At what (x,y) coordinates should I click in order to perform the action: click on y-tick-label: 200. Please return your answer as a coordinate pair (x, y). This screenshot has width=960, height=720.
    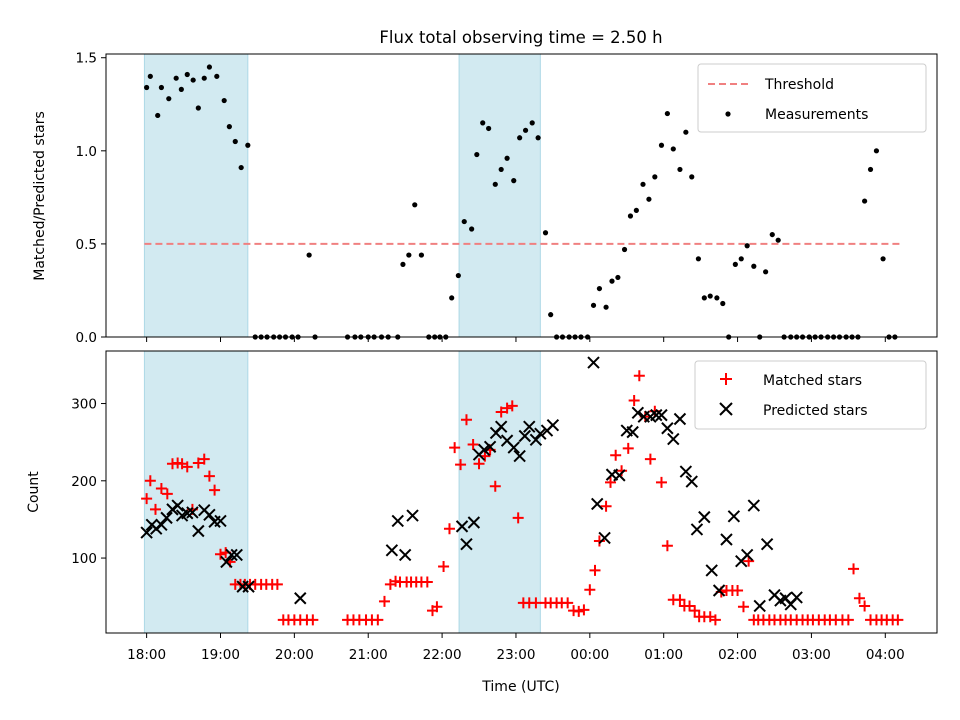
    Looking at the image, I should click on (84, 482).